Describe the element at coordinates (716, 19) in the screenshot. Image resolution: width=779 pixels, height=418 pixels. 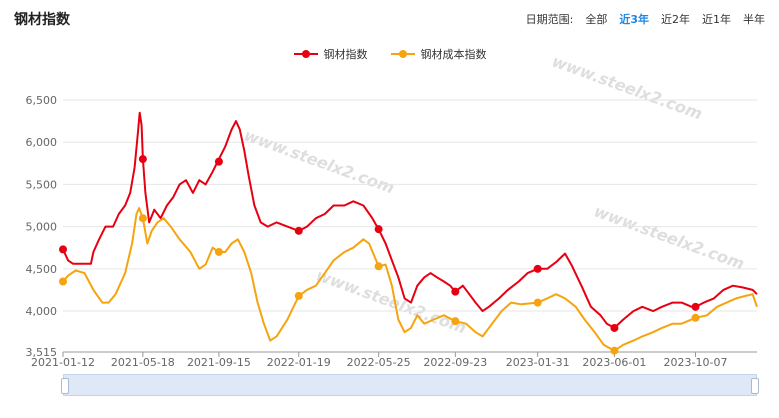
I see `range-option-1y: 近1年` at that location.